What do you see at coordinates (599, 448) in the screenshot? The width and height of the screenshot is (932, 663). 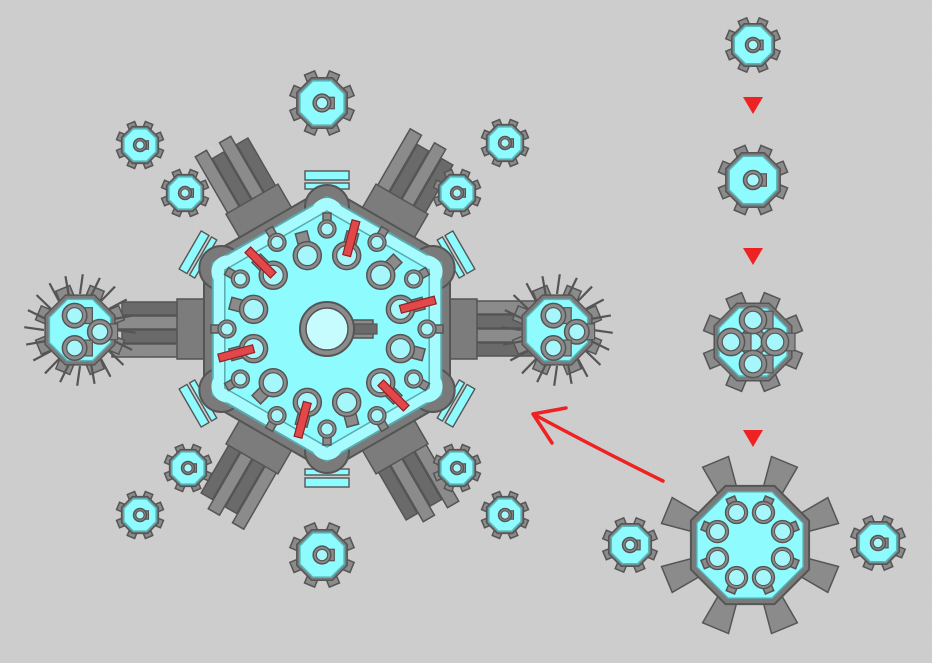 I see `red-curved-arrow-icon` at bounding box center [599, 448].